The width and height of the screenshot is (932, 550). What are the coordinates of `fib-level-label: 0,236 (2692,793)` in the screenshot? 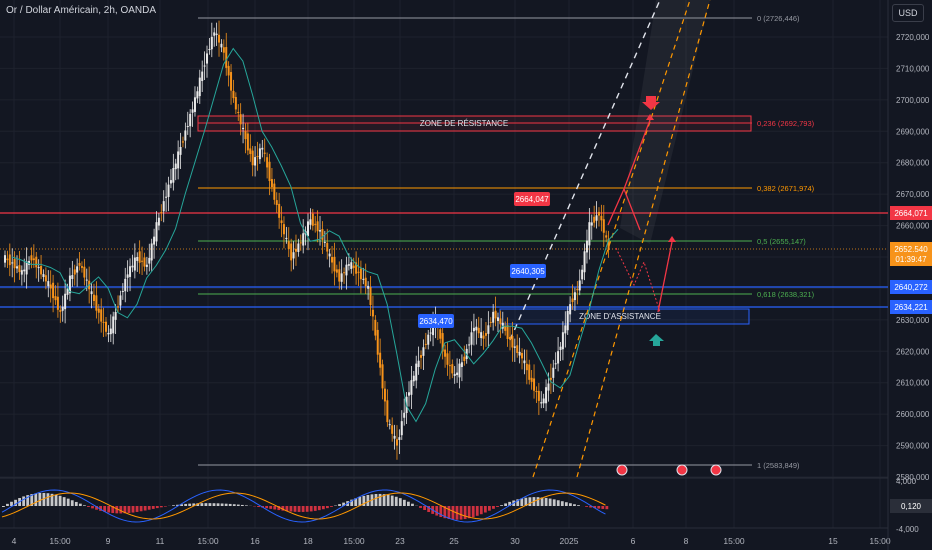 It's located at (786, 123).